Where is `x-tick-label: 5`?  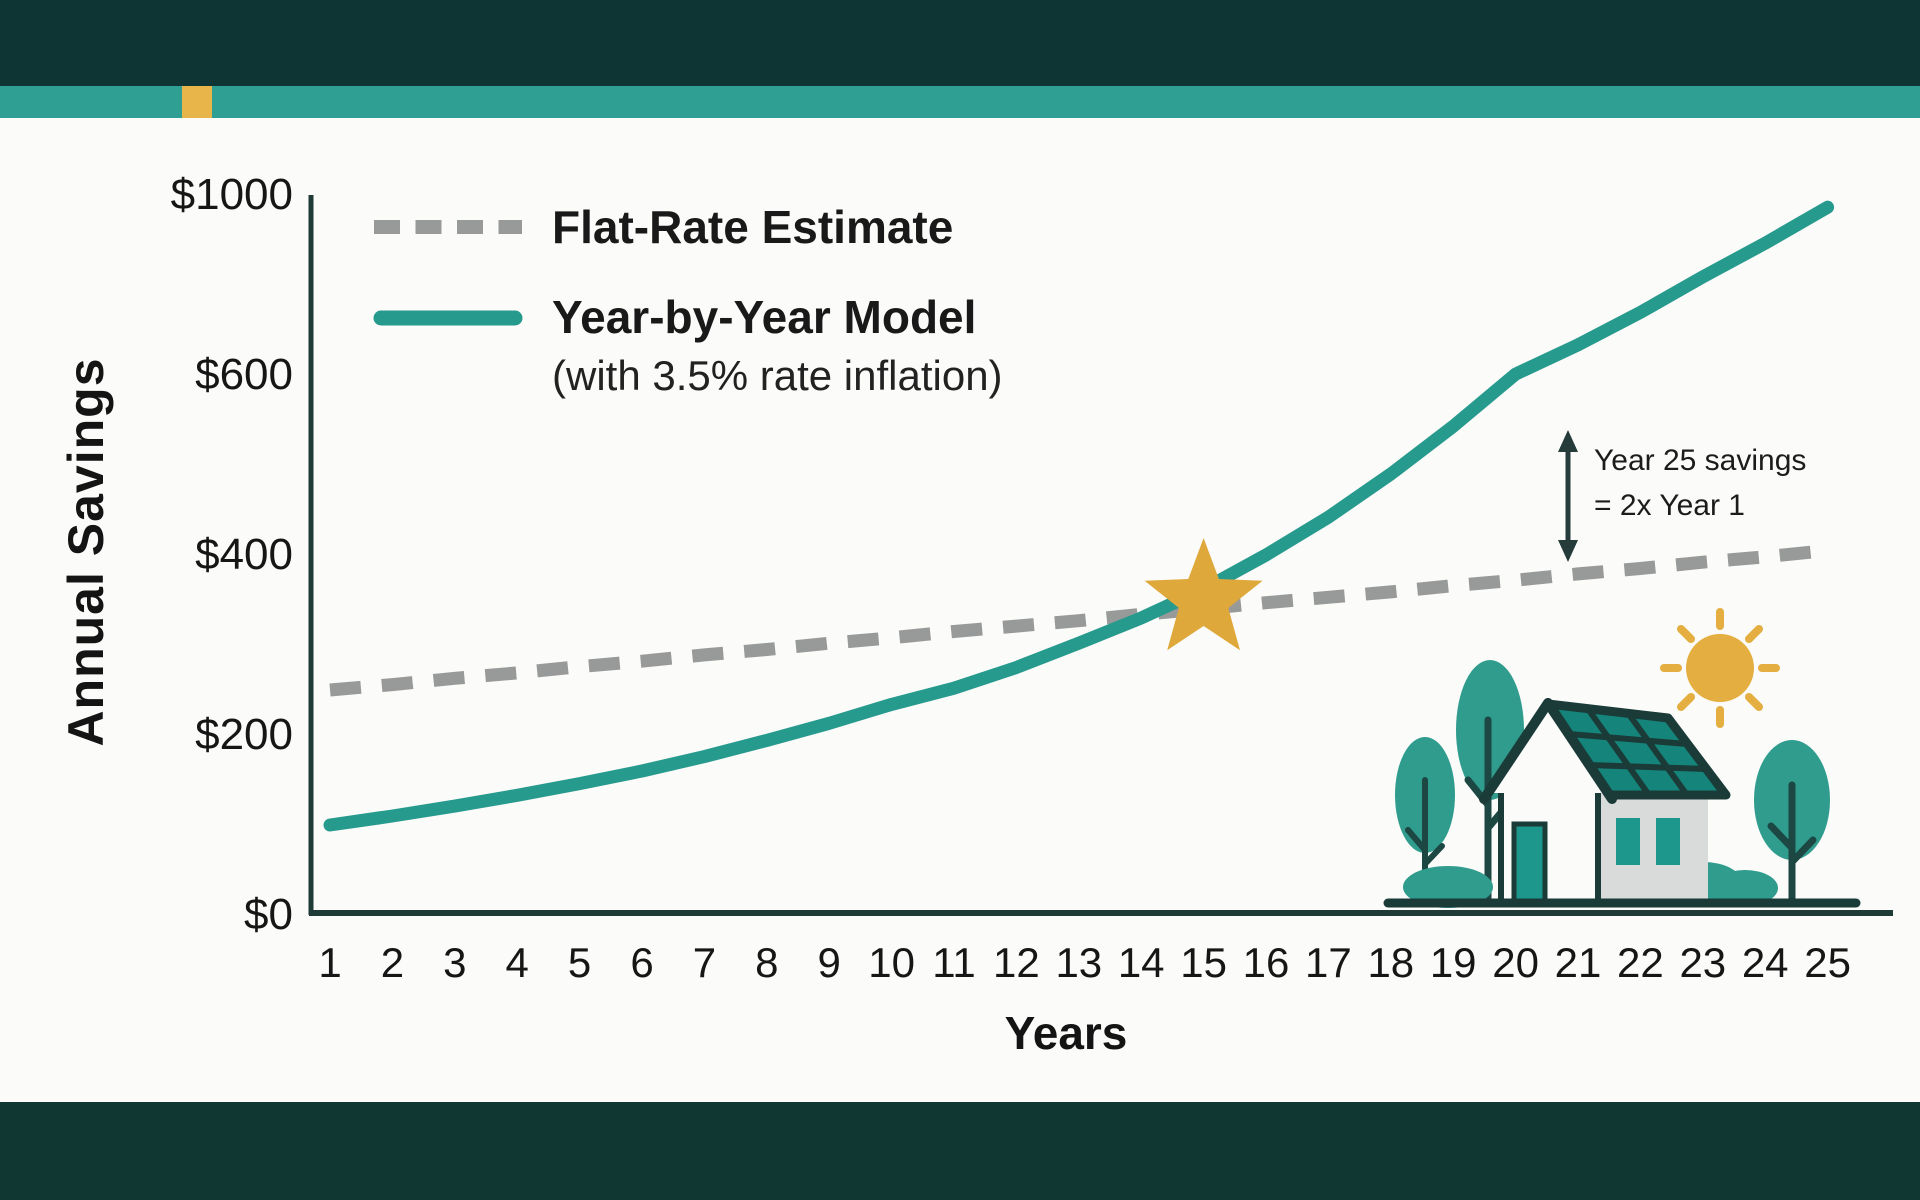
x-tick-label: 5 is located at coordinates (579, 962).